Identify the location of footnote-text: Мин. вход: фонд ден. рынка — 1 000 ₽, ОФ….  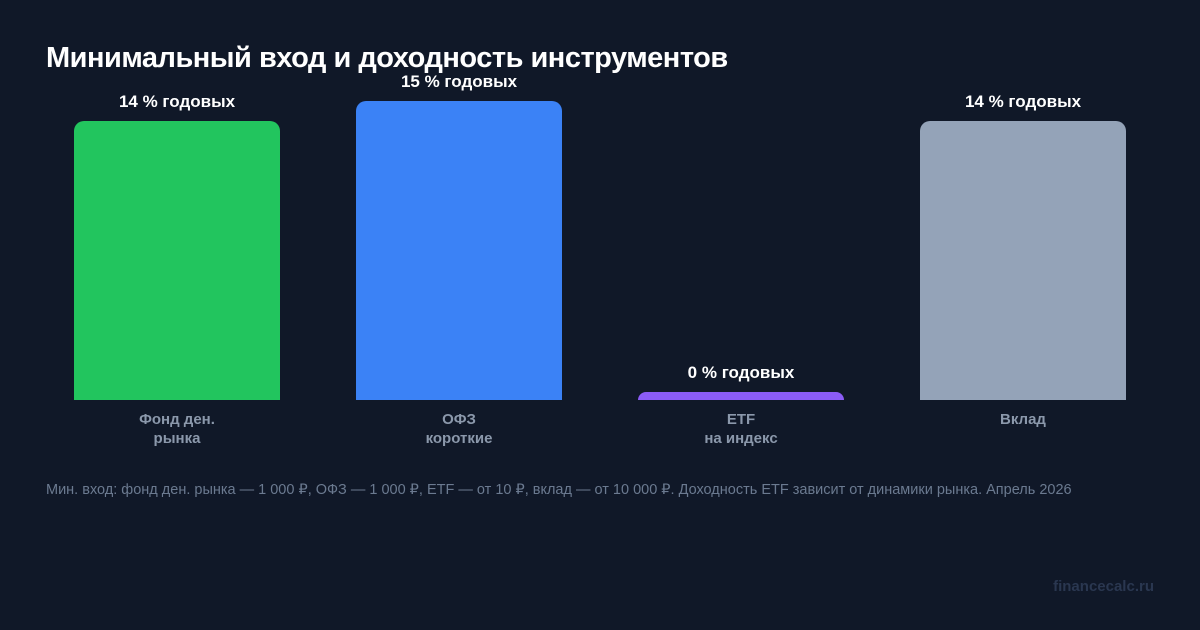
(559, 490).